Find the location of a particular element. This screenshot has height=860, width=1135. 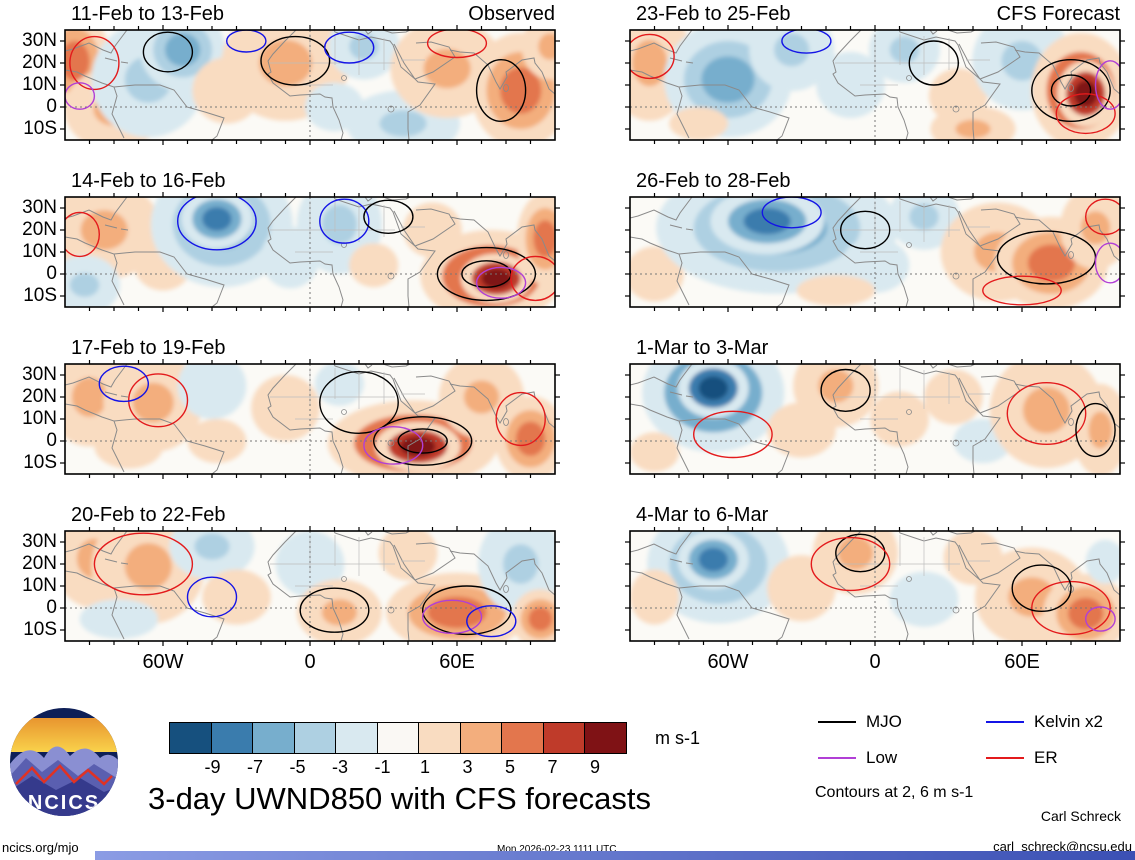

map-panel-4-mar-to-6-mar: 4-Mar to 6-Mar is located at coordinates (875, 576).